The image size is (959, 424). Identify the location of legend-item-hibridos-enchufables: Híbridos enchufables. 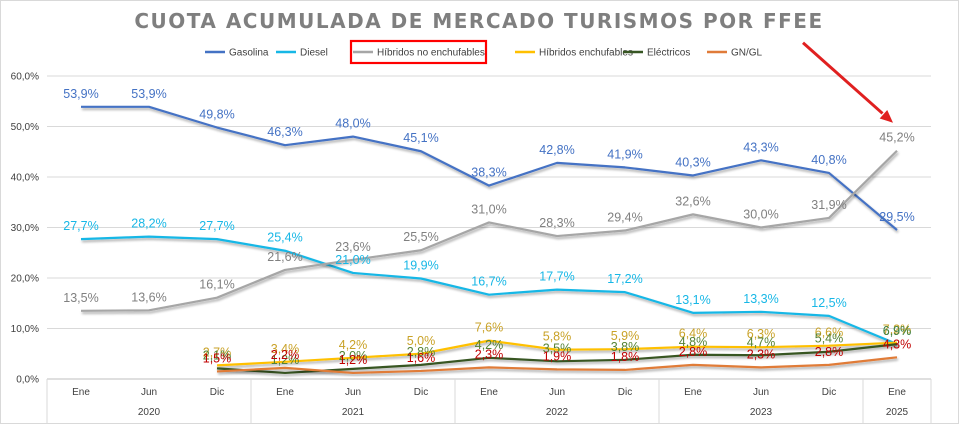
(586, 53).